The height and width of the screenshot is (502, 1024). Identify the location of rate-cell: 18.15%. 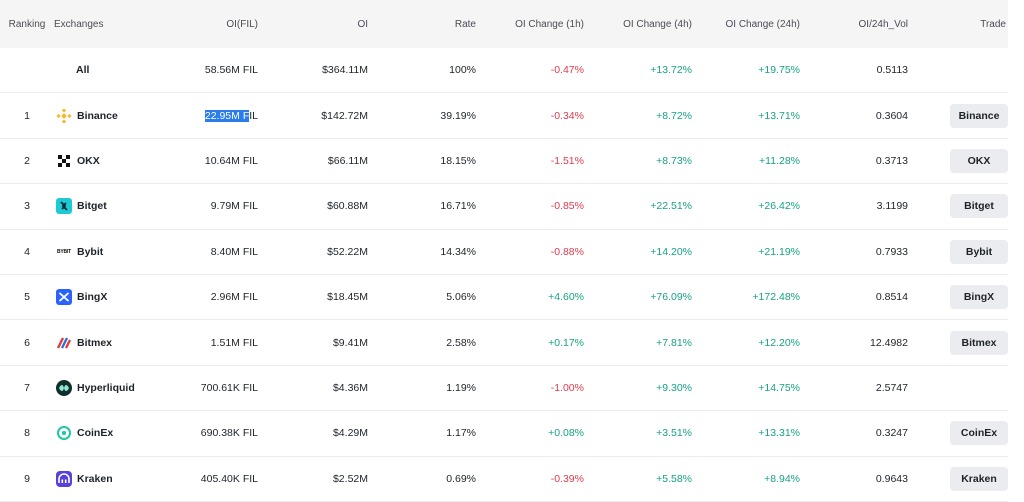
(458, 160).